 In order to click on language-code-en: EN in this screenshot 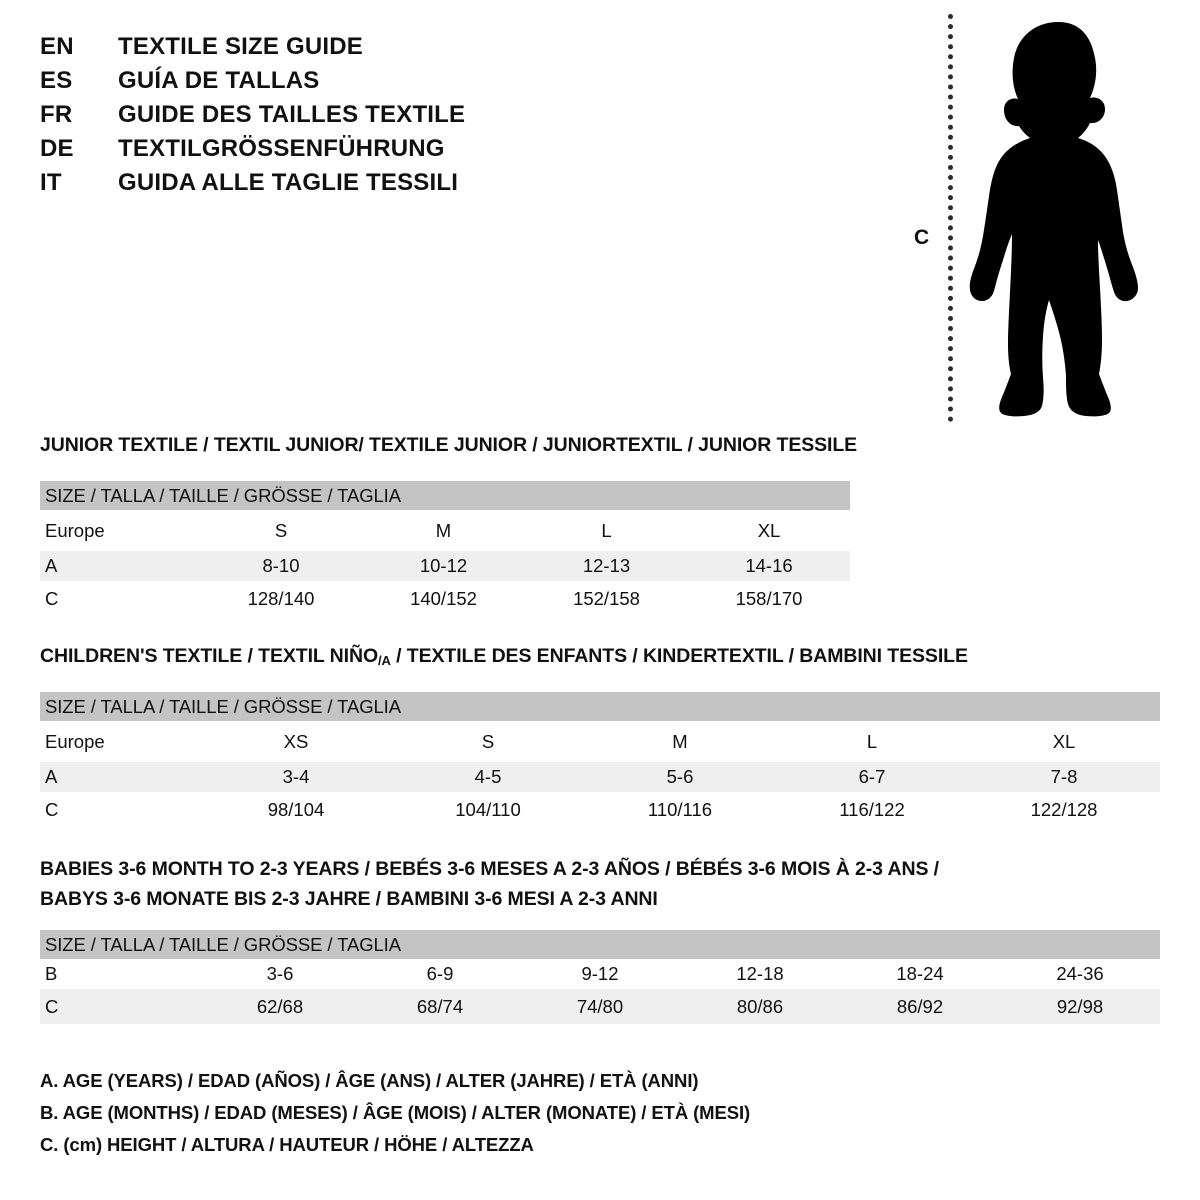, I will do `click(57, 46)`.